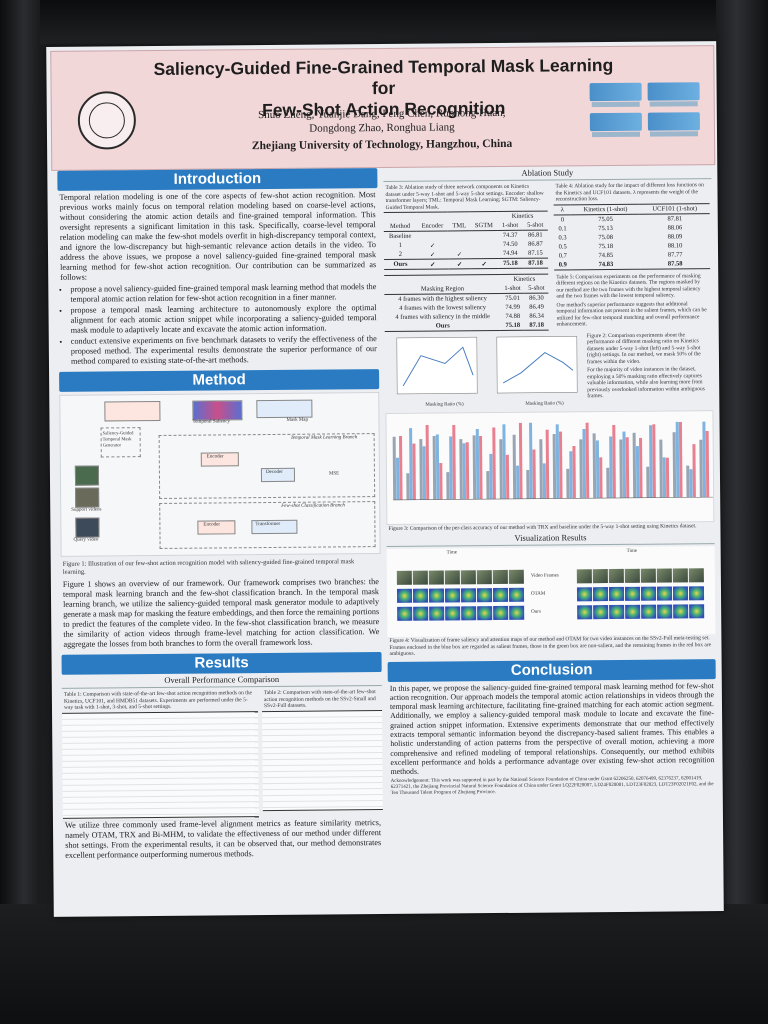 The height and width of the screenshot is (1024, 768). What do you see at coordinates (384, 22) in the screenshot?
I see `wall-top` at bounding box center [384, 22].